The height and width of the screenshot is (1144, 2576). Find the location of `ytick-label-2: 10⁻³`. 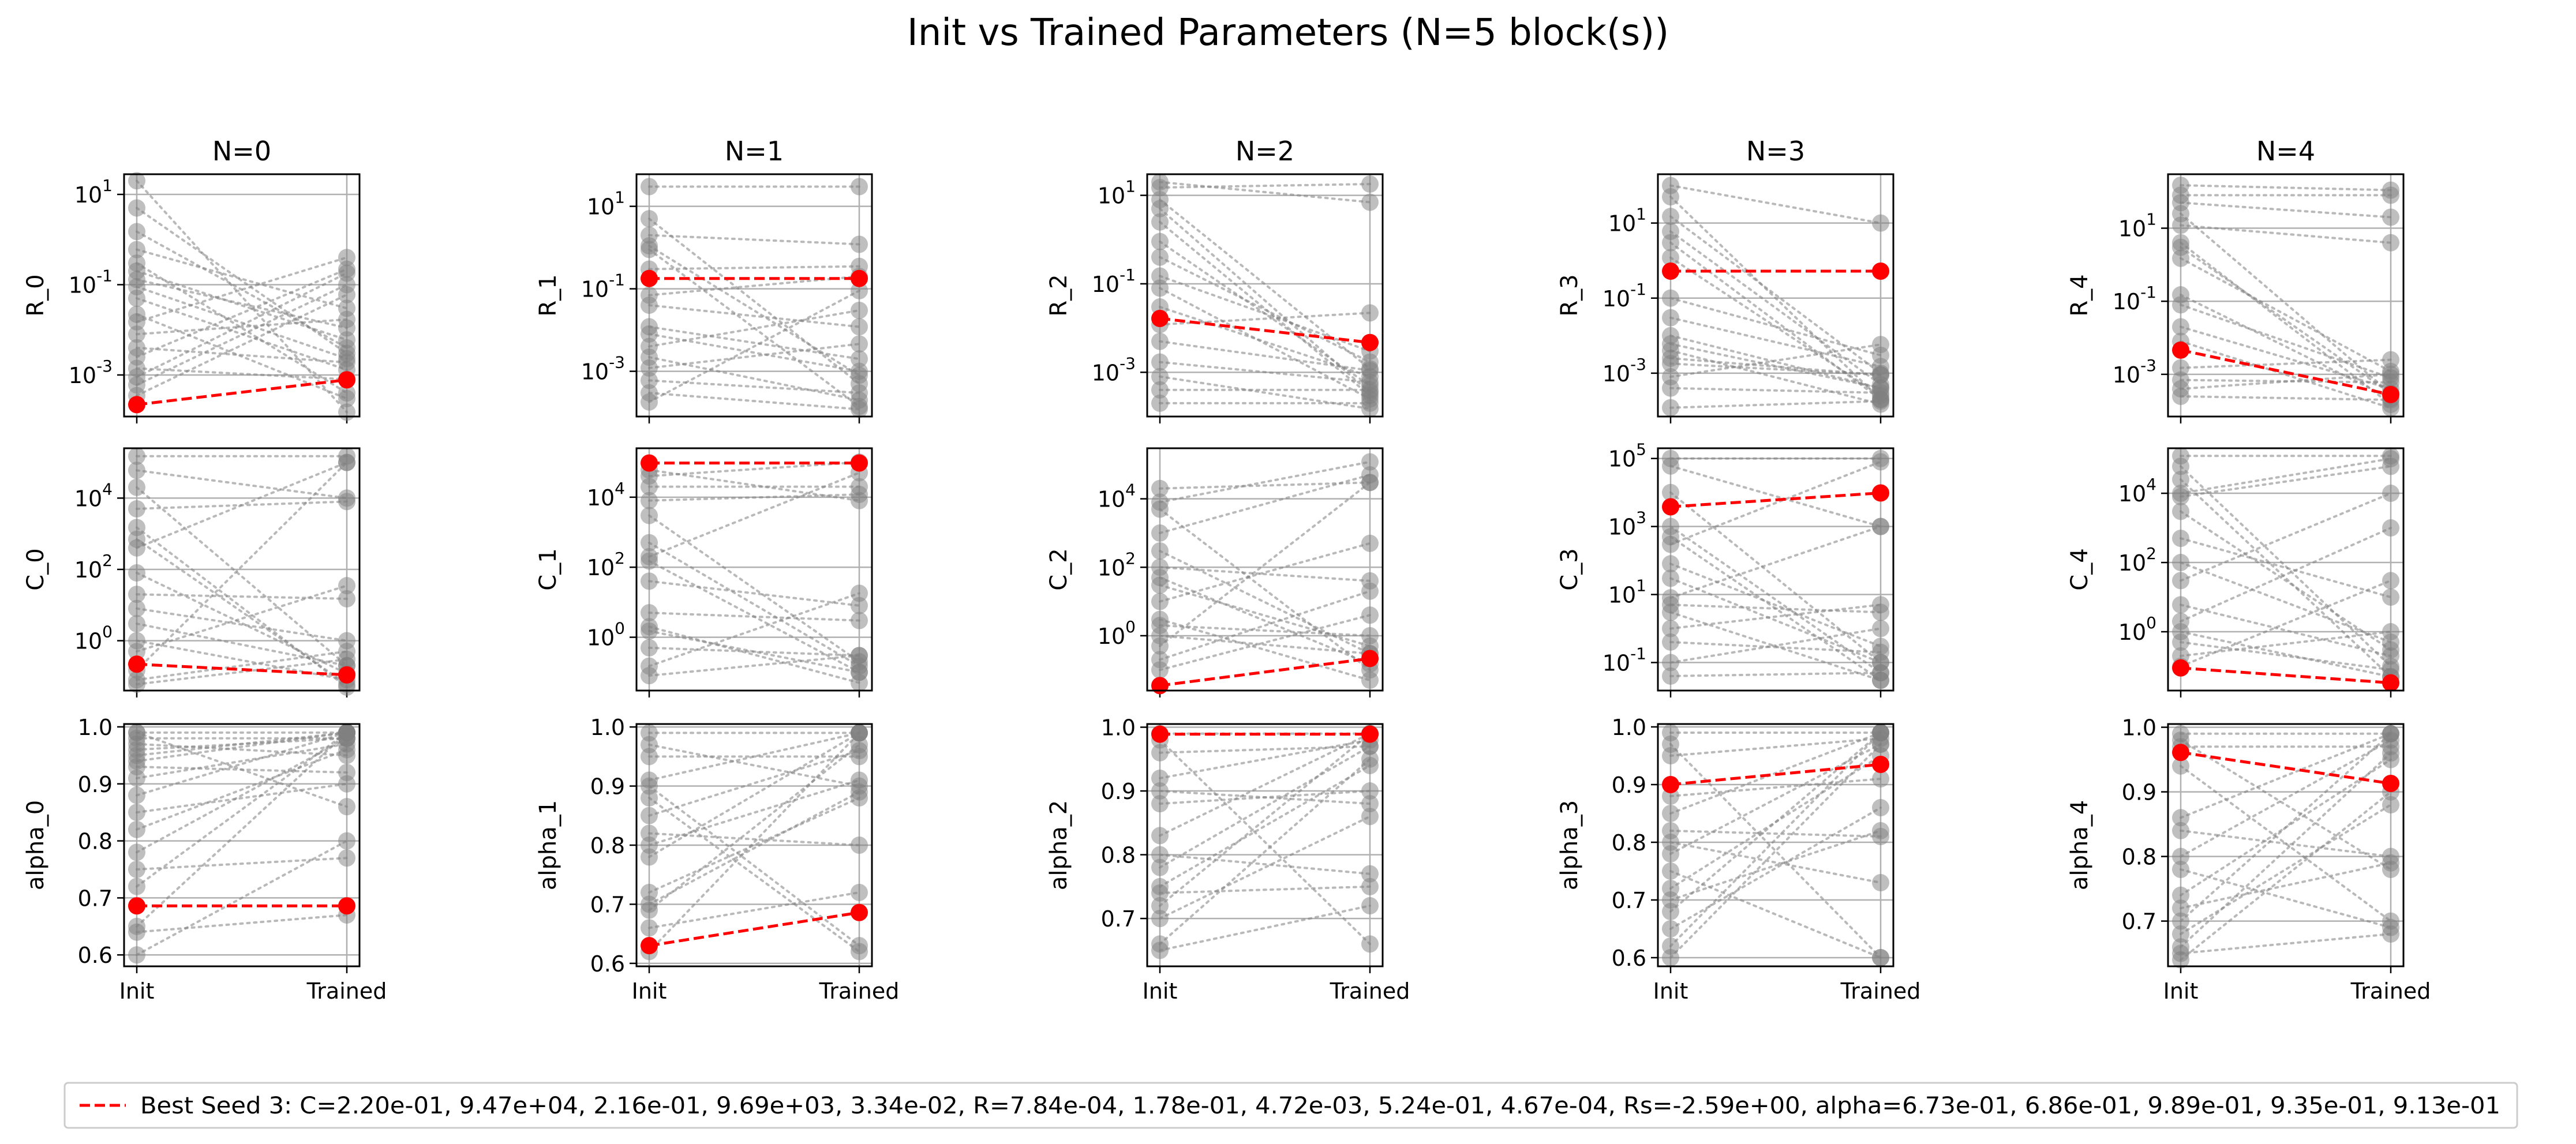

ytick-label-2: 10⁻³ is located at coordinates (603, 369).